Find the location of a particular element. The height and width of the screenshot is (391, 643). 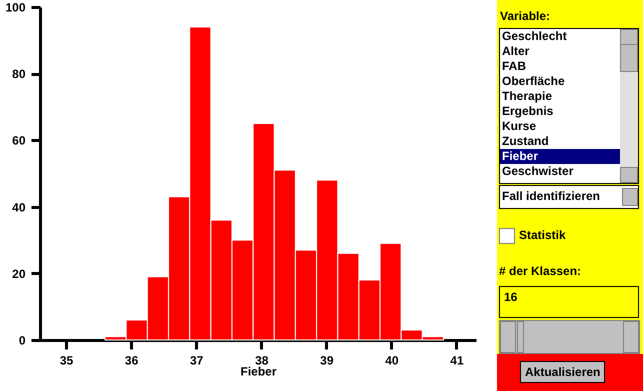

text: Variable: is located at coordinates (525, 16).